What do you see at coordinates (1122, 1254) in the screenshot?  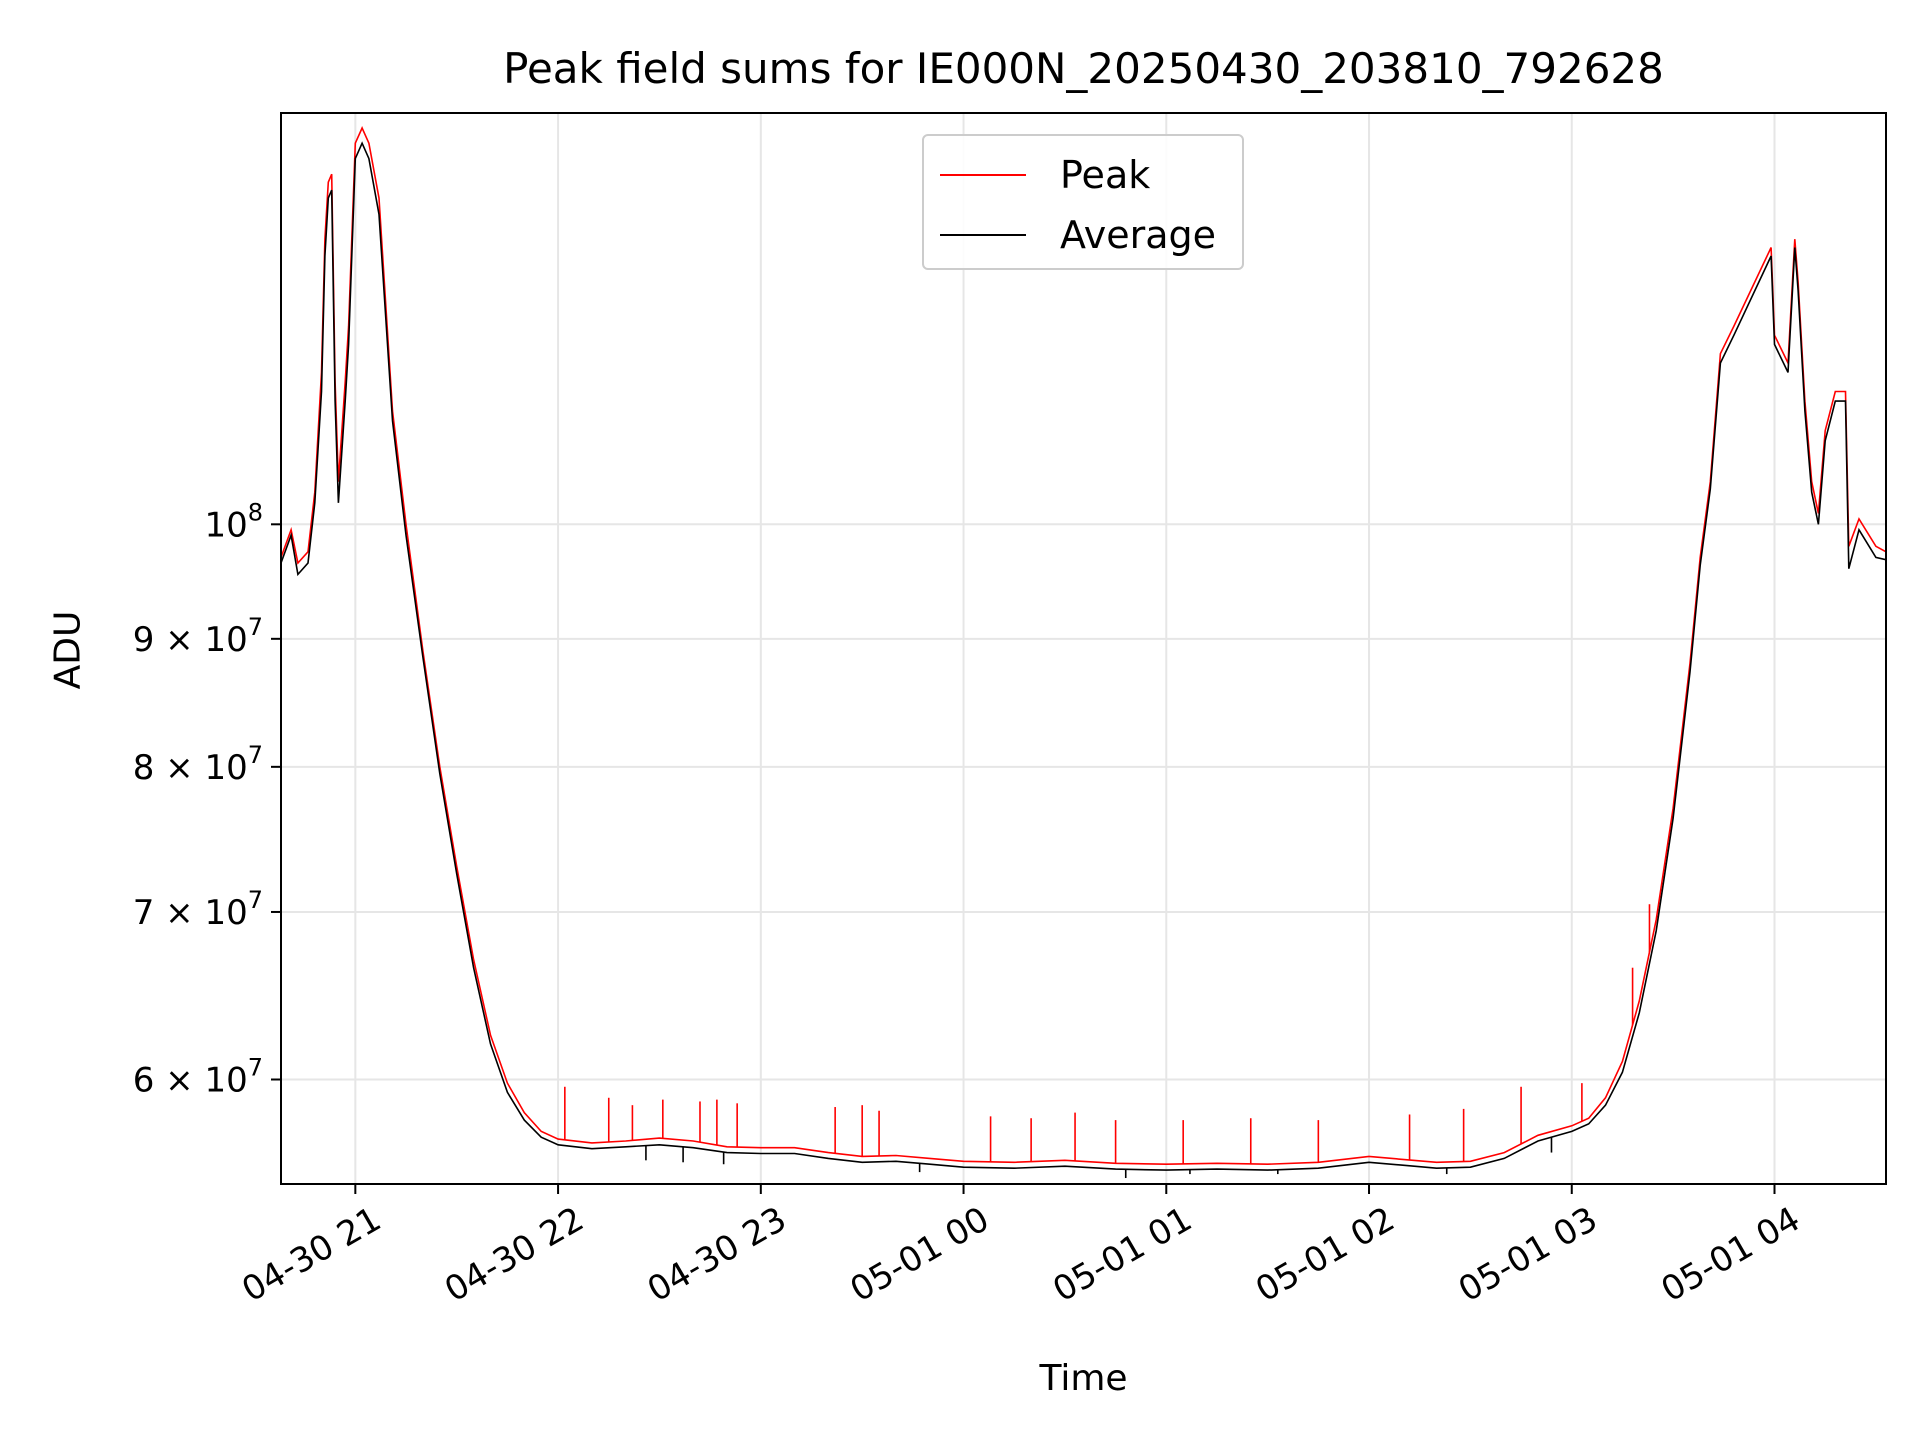 I see `x-tick-label: 05-01 01` at bounding box center [1122, 1254].